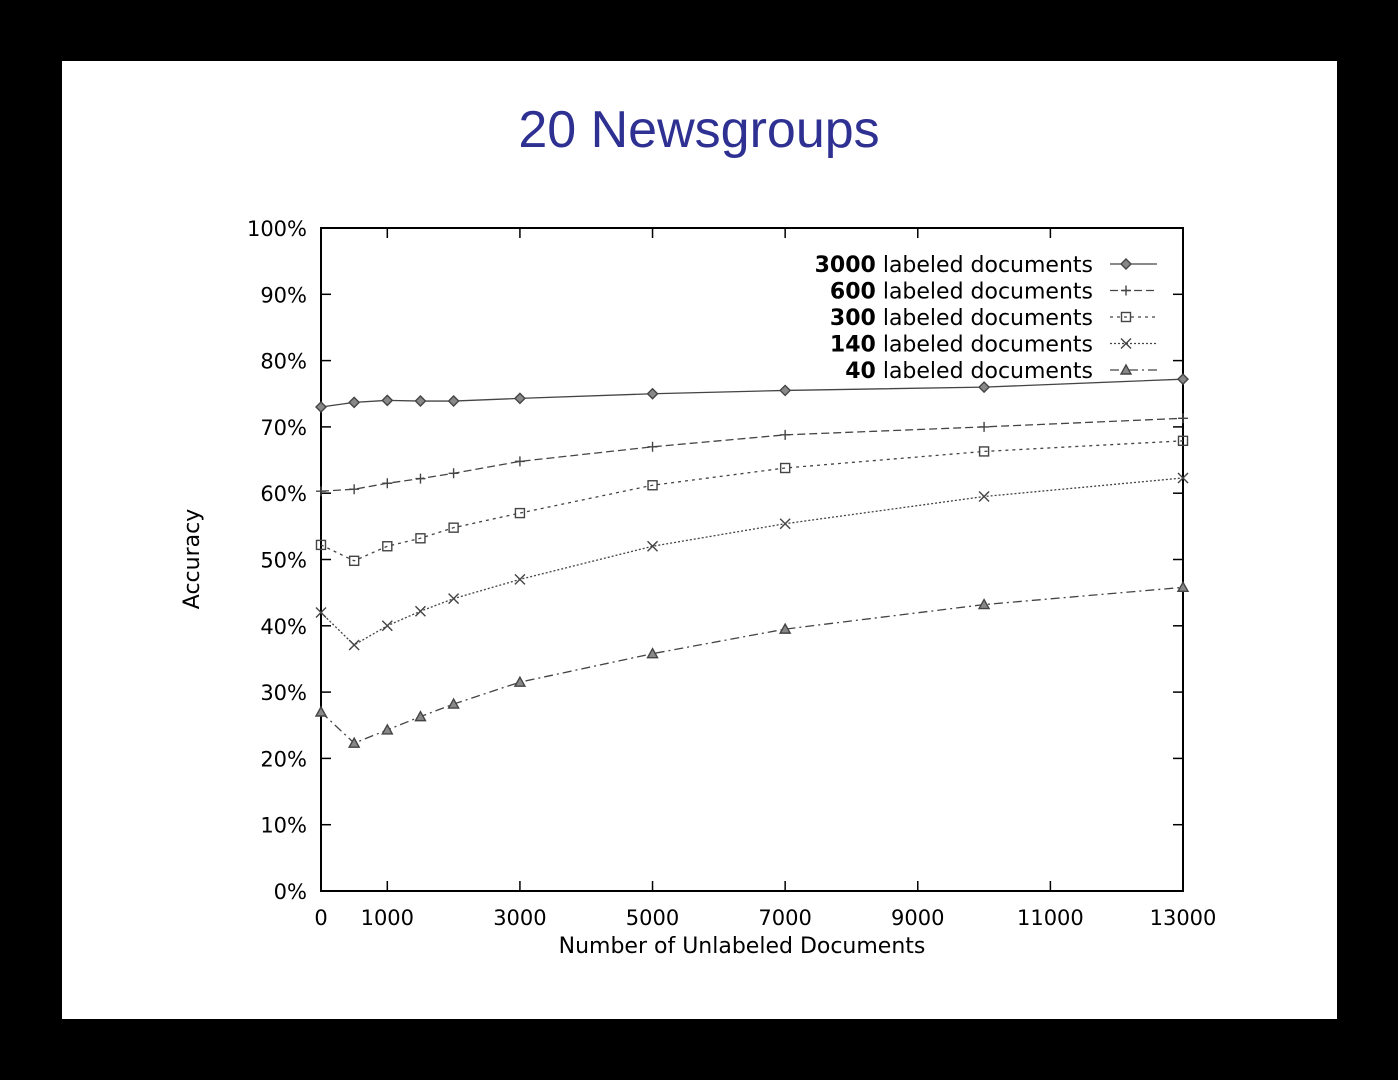 This screenshot has width=1398, height=1080. I want to click on legend-count: 600, so click(853, 292).